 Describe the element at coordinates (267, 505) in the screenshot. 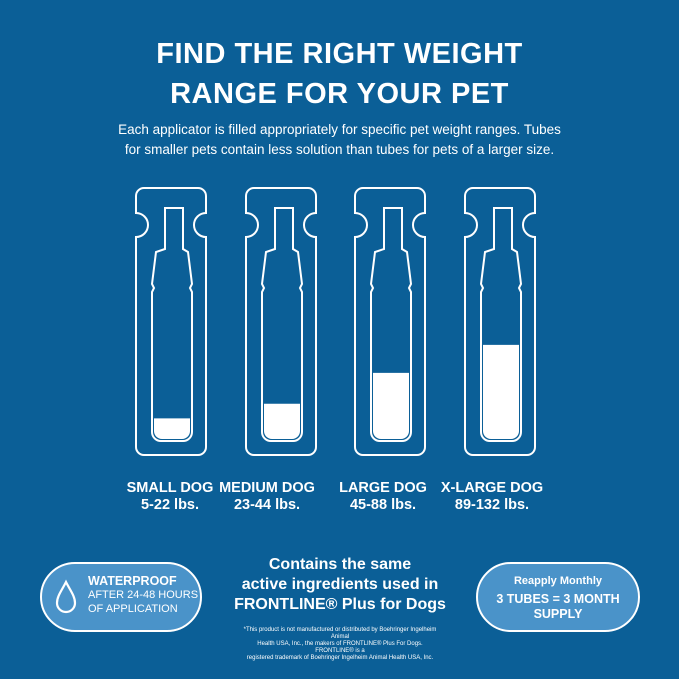

I see `weight-range: 23-44 lbs.` at that location.